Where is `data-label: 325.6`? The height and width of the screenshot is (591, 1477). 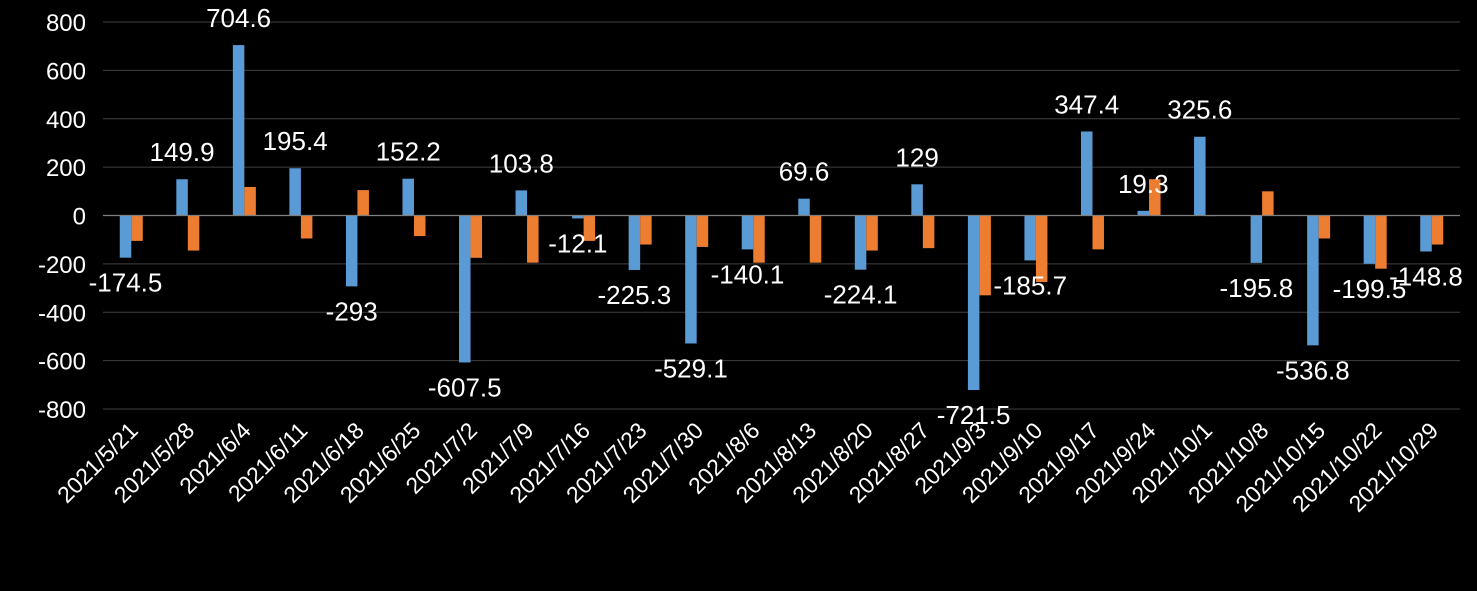
data-label: 325.6 is located at coordinates (1199, 110).